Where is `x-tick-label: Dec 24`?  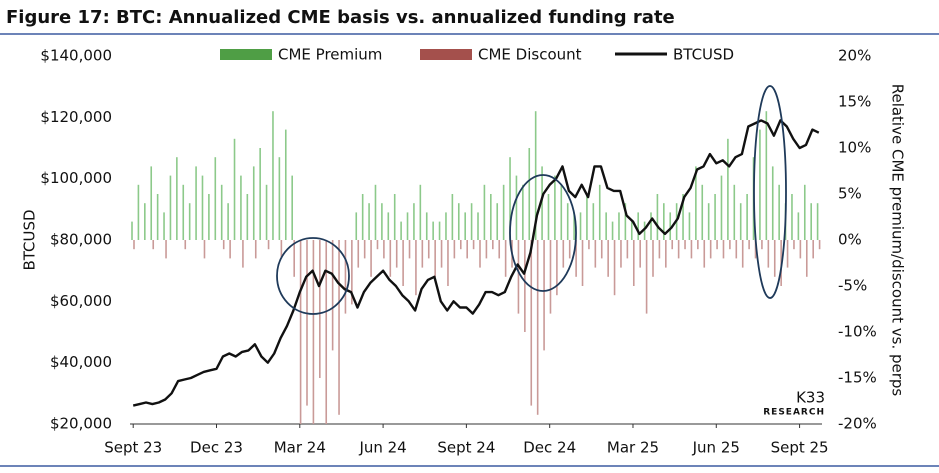 x-tick-label: Dec 24 is located at coordinates (549, 448).